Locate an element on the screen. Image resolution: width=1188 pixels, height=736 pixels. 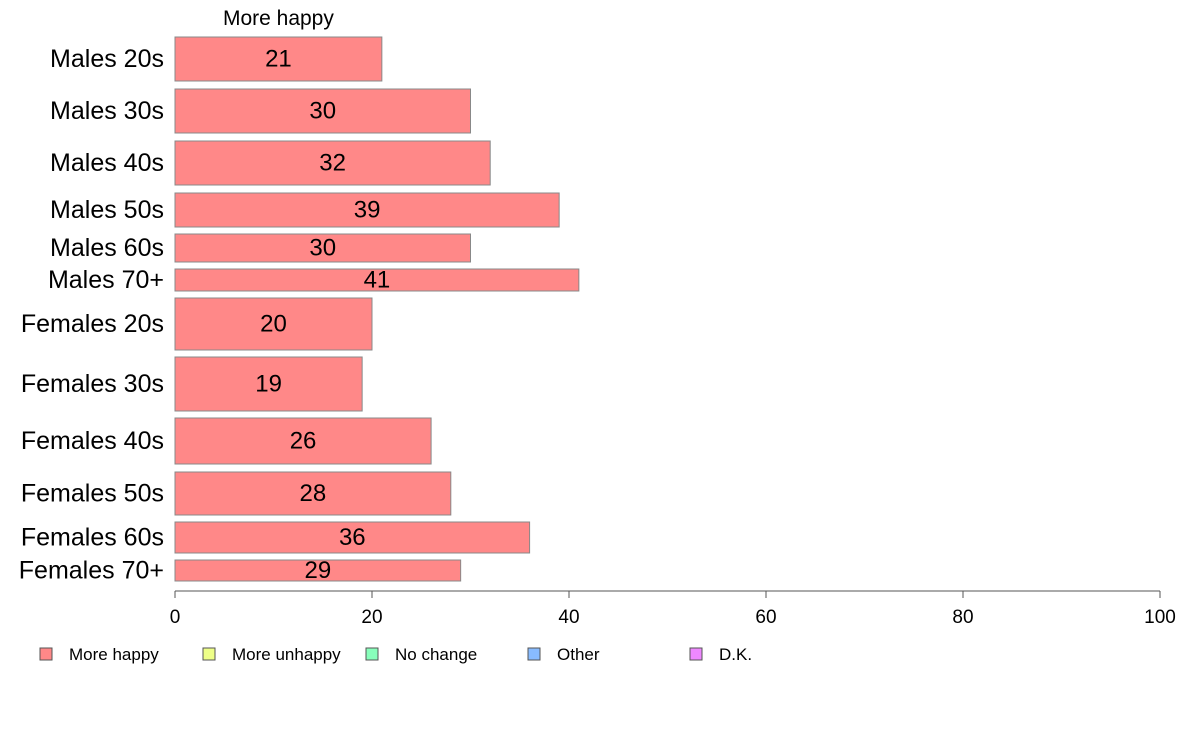
category-label: Females 50s is located at coordinates (92, 494).